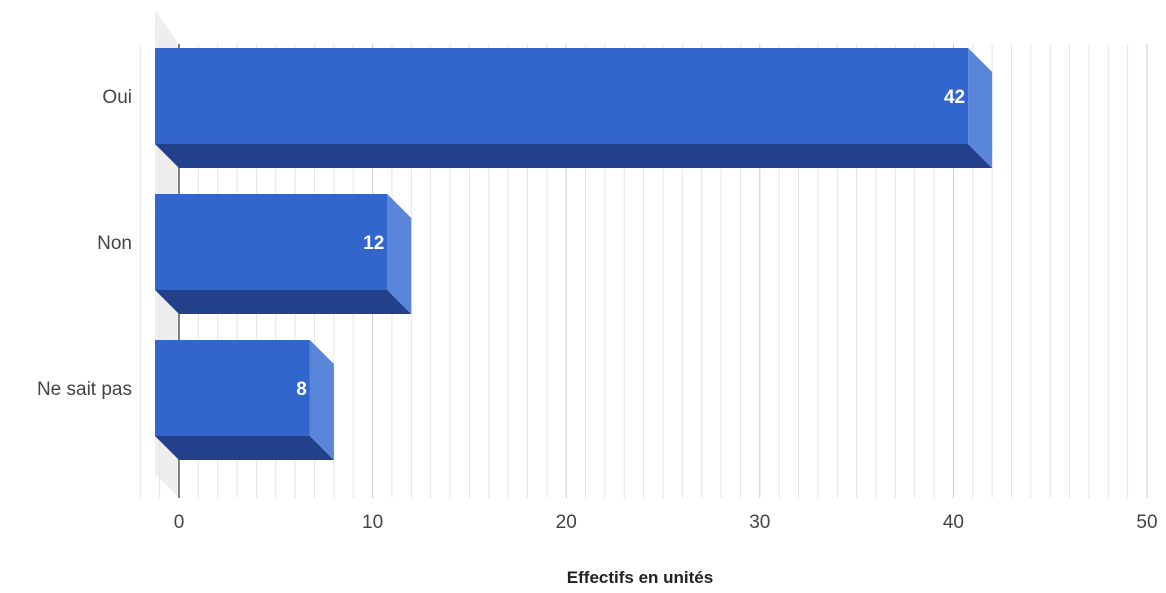  What do you see at coordinates (666, 522) in the screenshot?
I see `x-axis-tick-labels: 0 10 20 30 40 50` at bounding box center [666, 522].